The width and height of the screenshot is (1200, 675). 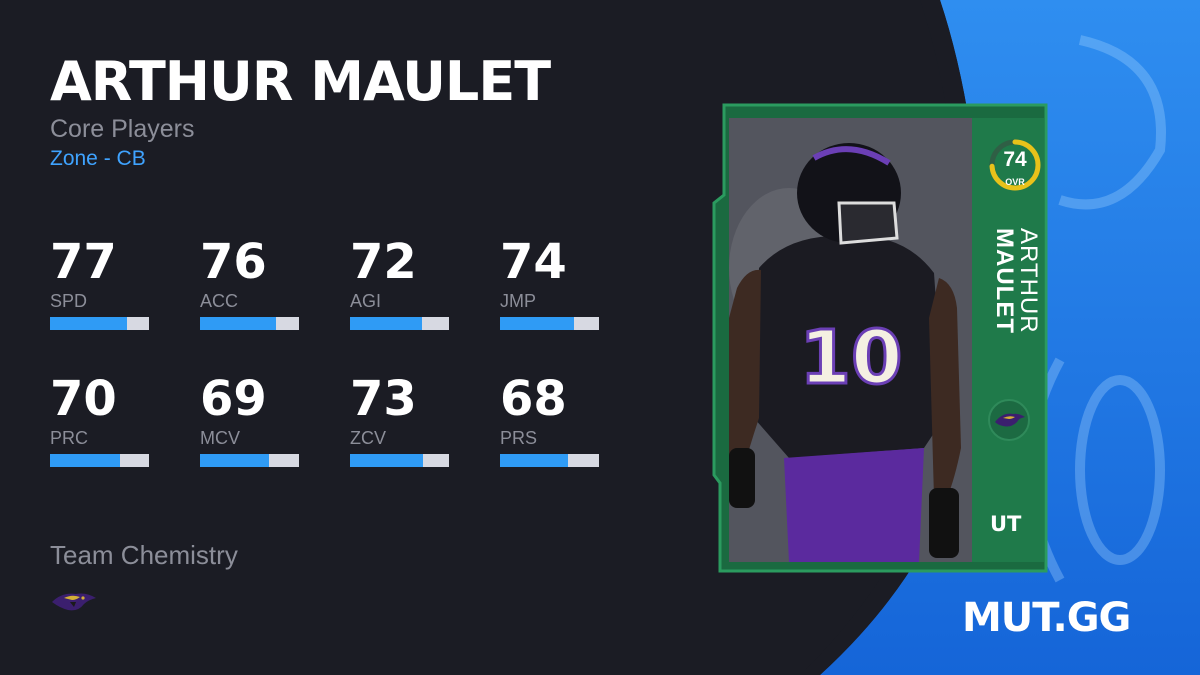 I want to click on ovr-label: OVR, so click(x=1015, y=182).